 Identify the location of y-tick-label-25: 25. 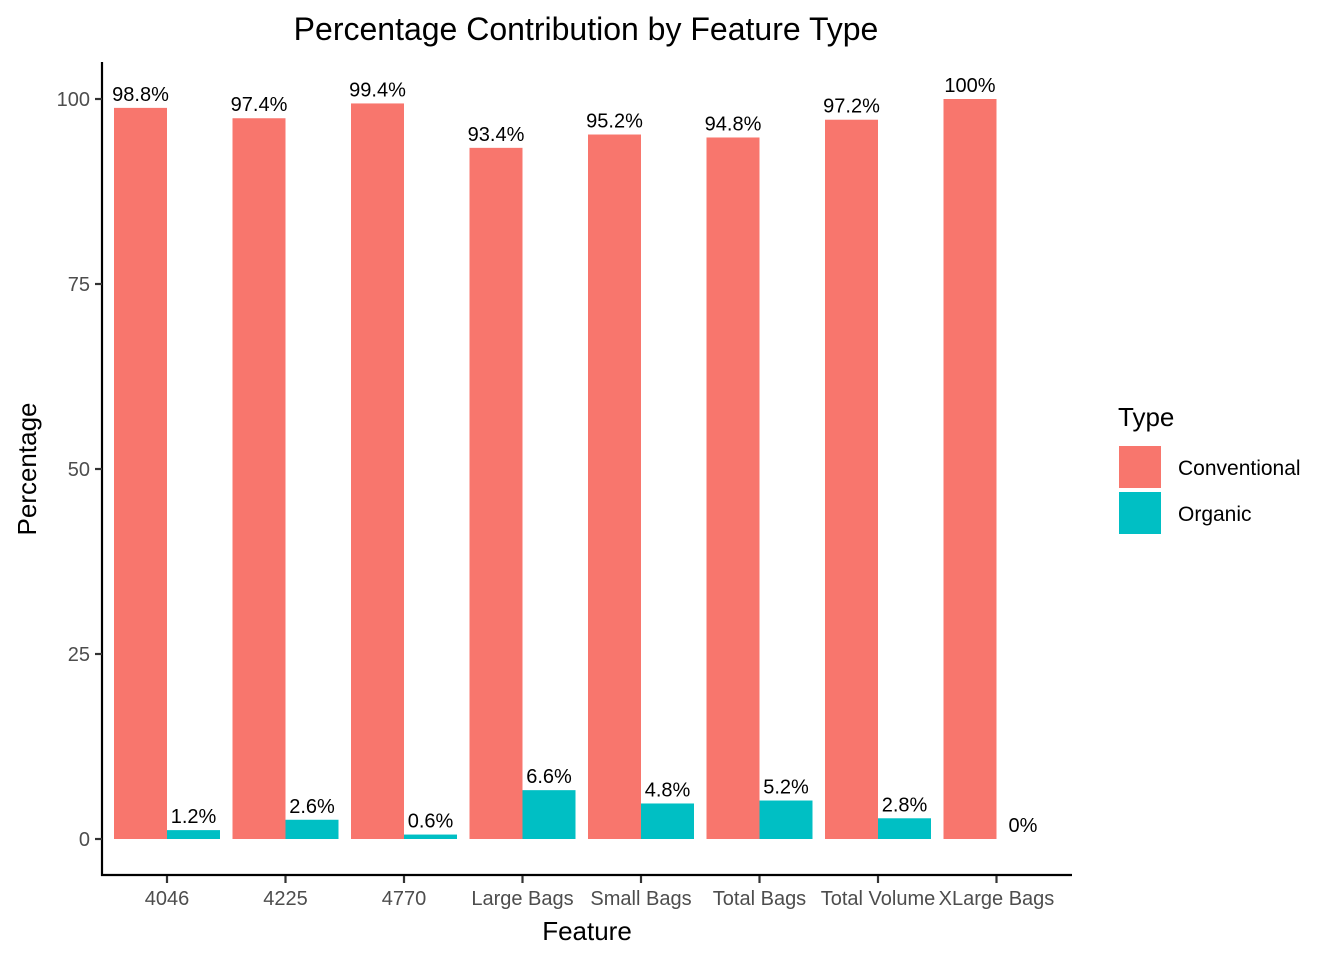
(79, 655).